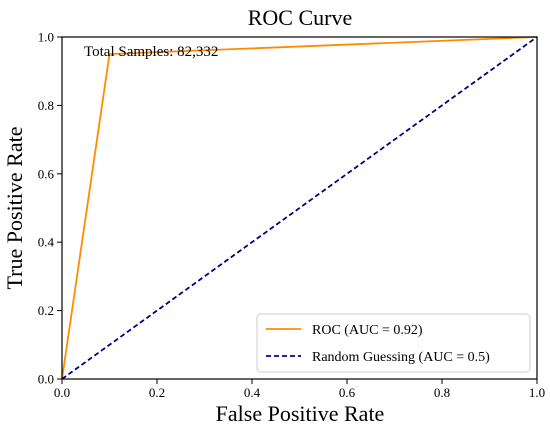 The image size is (550, 431). I want to click on x-tick-label: 1.0, so click(537, 392).